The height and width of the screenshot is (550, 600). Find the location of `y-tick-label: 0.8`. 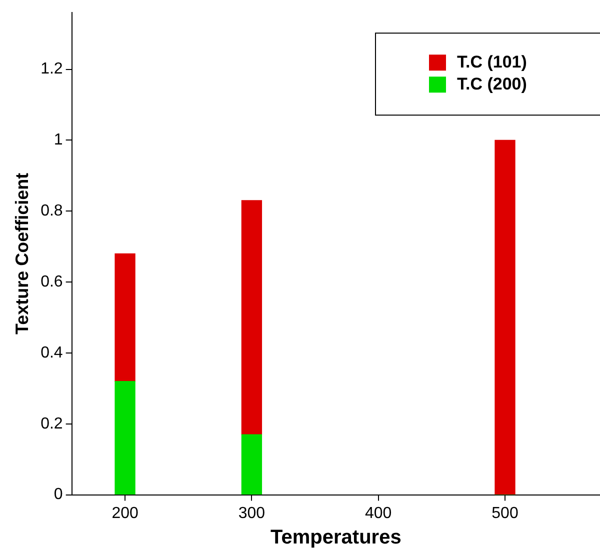

y-tick-label: 0.8 is located at coordinates (51, 211).